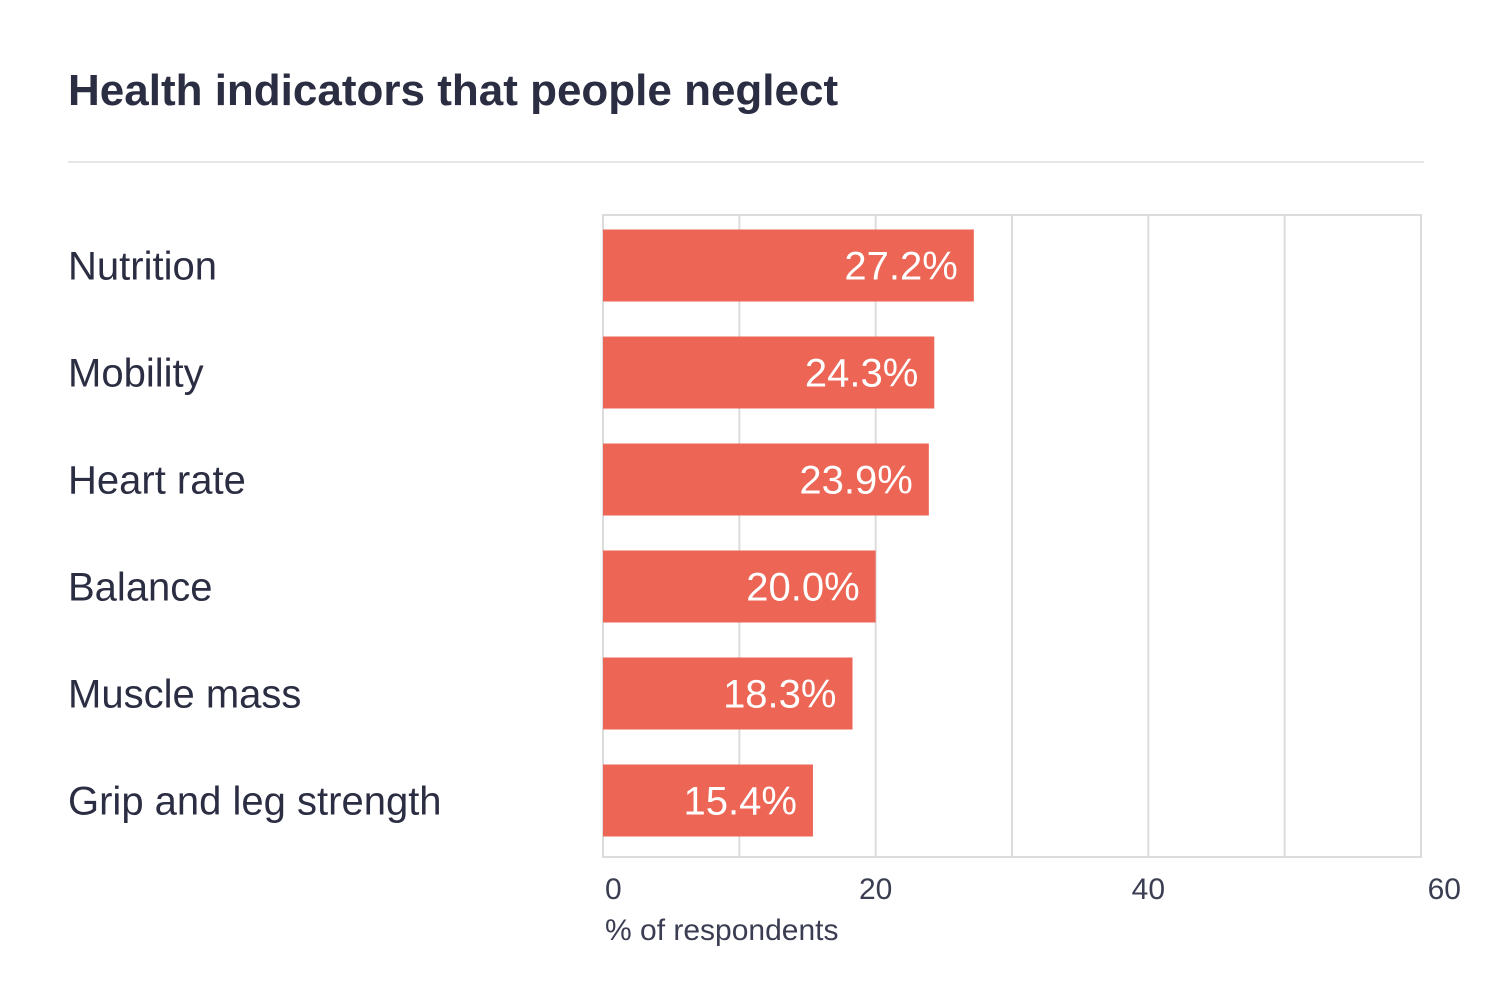 The height and width of the screenshot is (1000, 1500). I want to click on x-tick-label: 60, so click(1444, 889).